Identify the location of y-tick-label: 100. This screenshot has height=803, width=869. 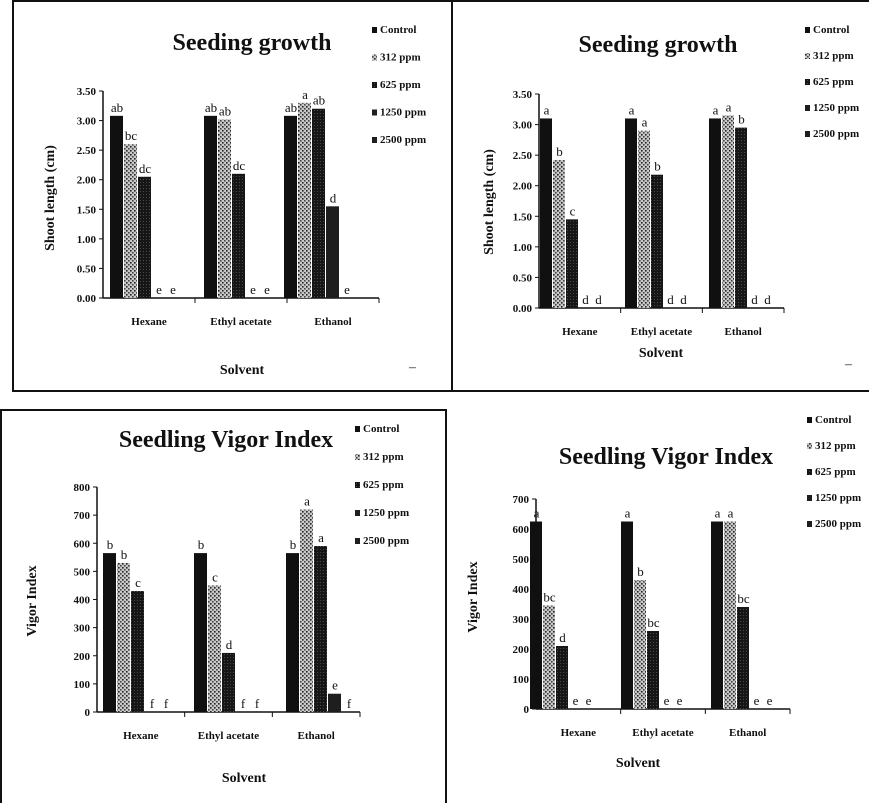
(521, 680).